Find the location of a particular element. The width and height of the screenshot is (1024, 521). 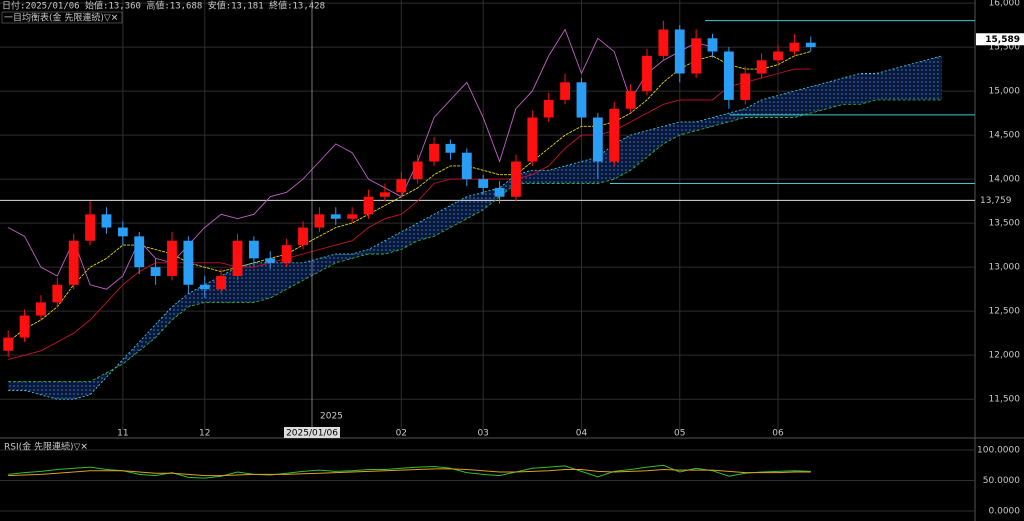

y-tick-label: 12,000 is located at coordinates (1005, 356).